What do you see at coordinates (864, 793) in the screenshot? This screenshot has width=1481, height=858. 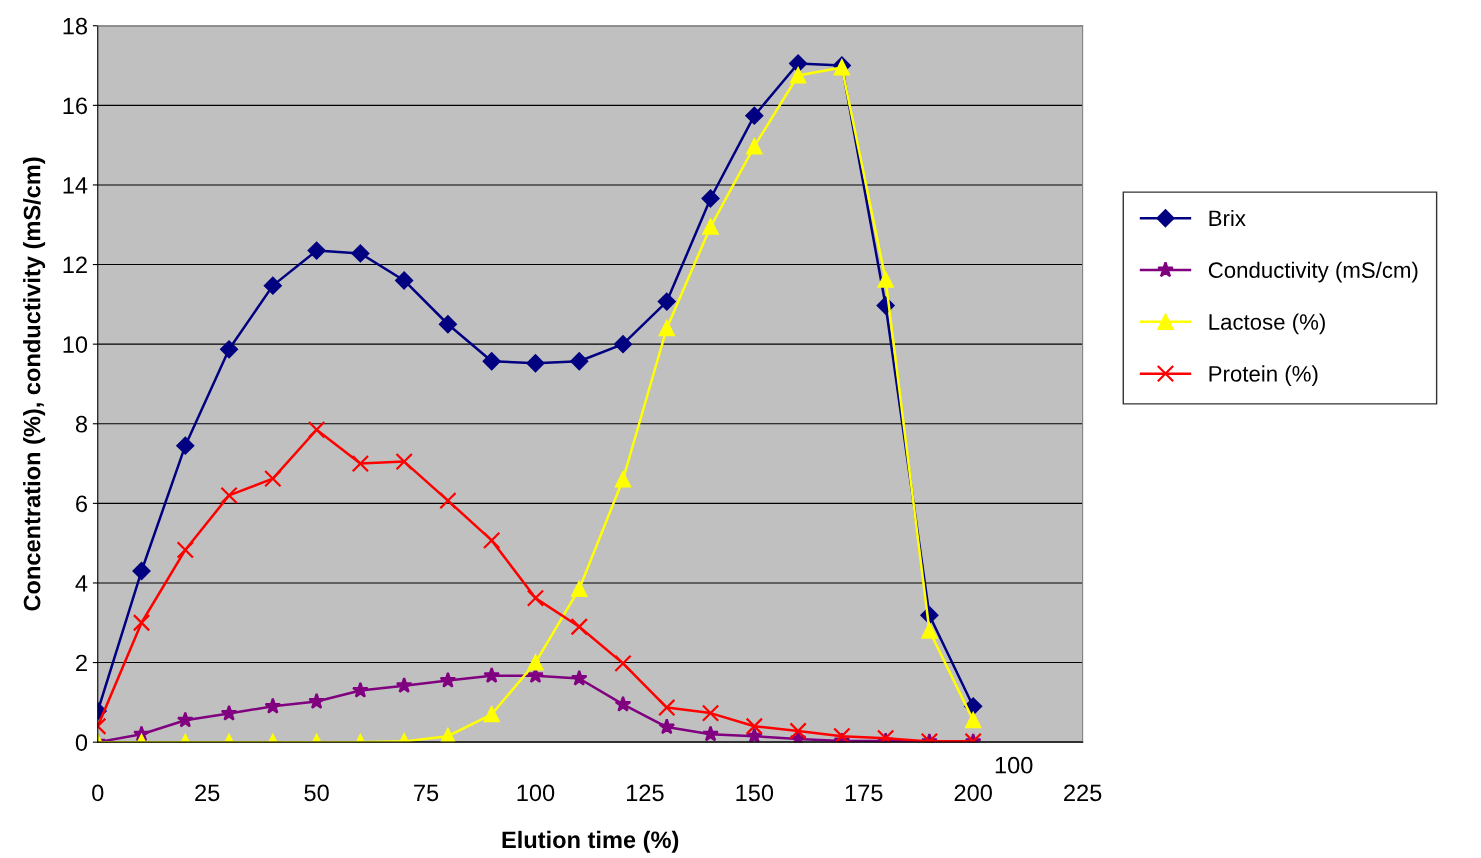 I see `x-tick-label: 175` at bounding box center [864, 793].